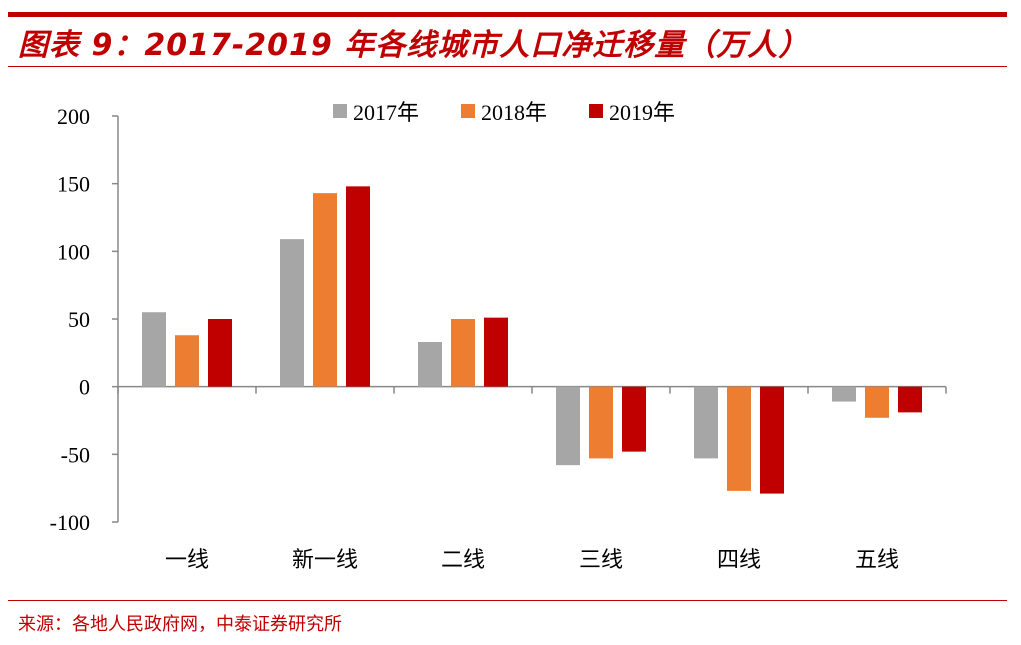 The image size is (1021, 645). I want to click on x-tick-label: 新一线, so click(325, 560).